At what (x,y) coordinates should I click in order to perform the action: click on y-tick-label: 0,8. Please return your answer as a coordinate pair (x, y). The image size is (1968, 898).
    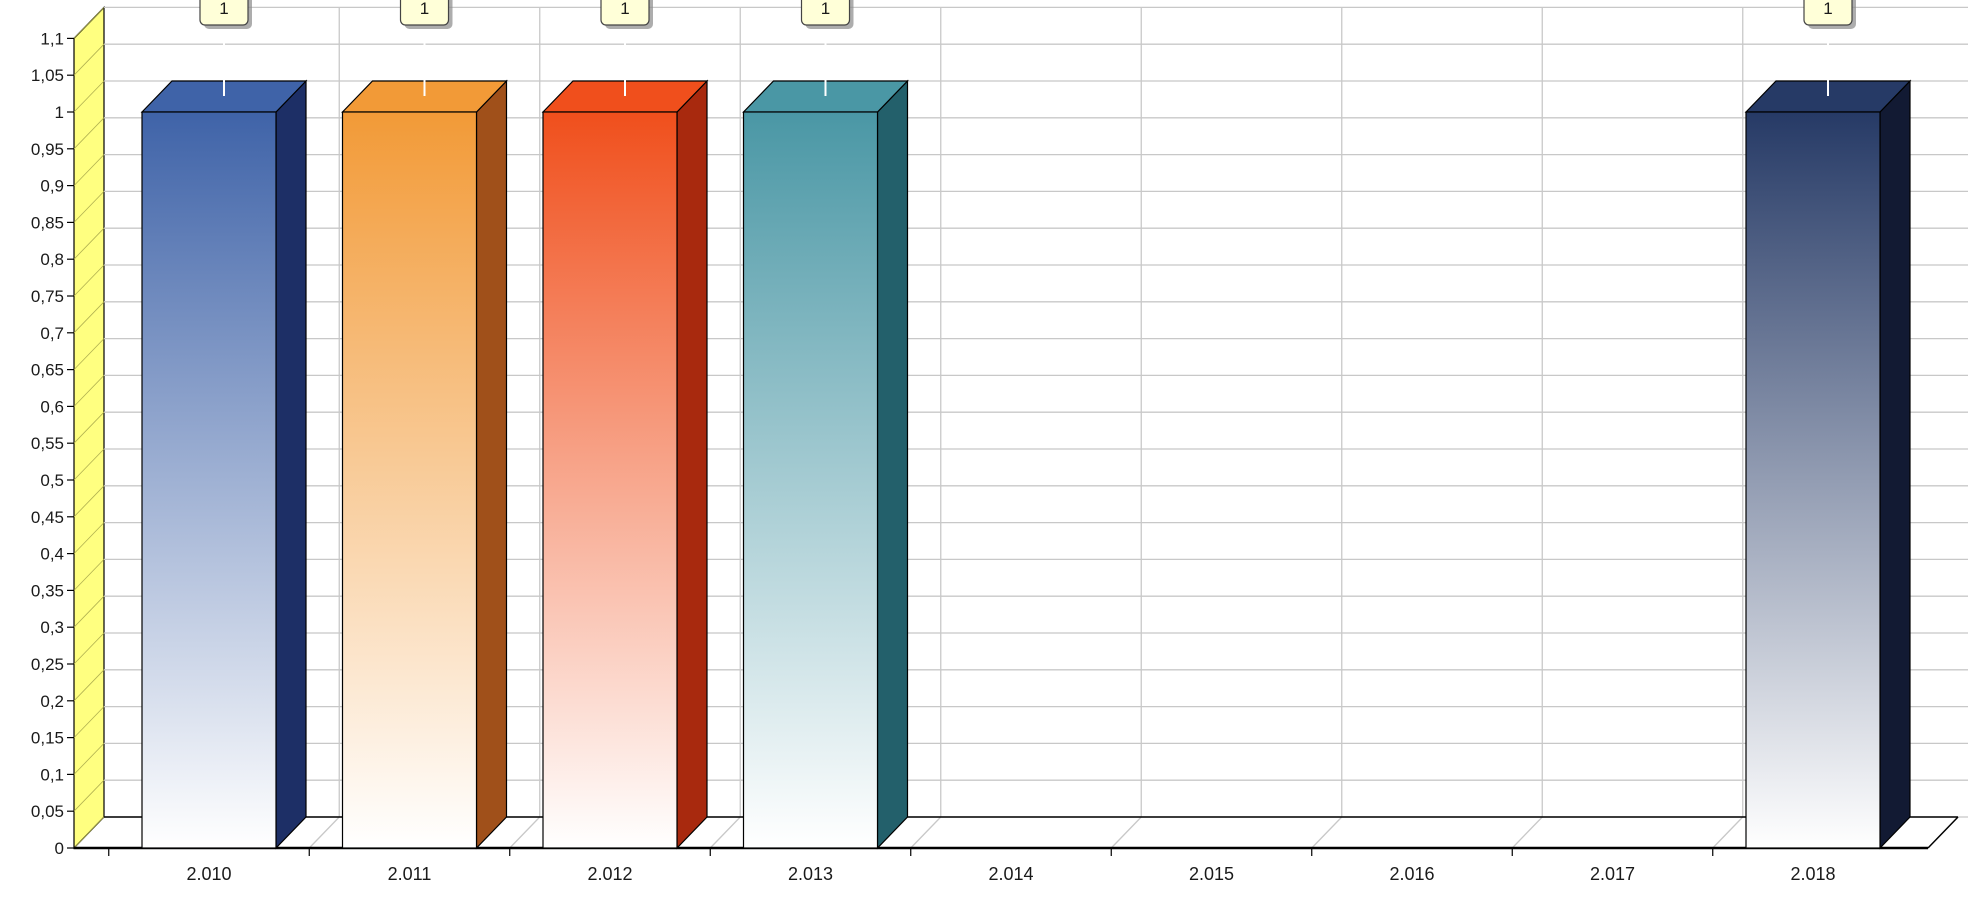
    Looking at the image, I should click on (52, 259).